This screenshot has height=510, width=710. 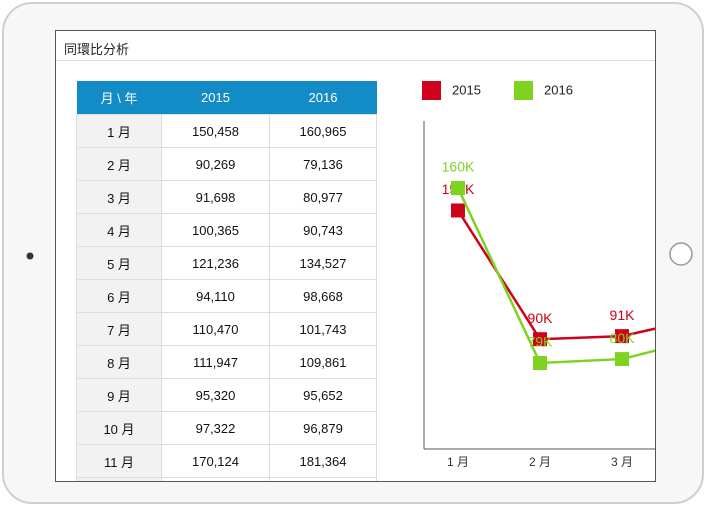 What do you see at coordinates (623, 315) in the screenshot?
I see `data-label: 91K` at bounding box center [623, 315].